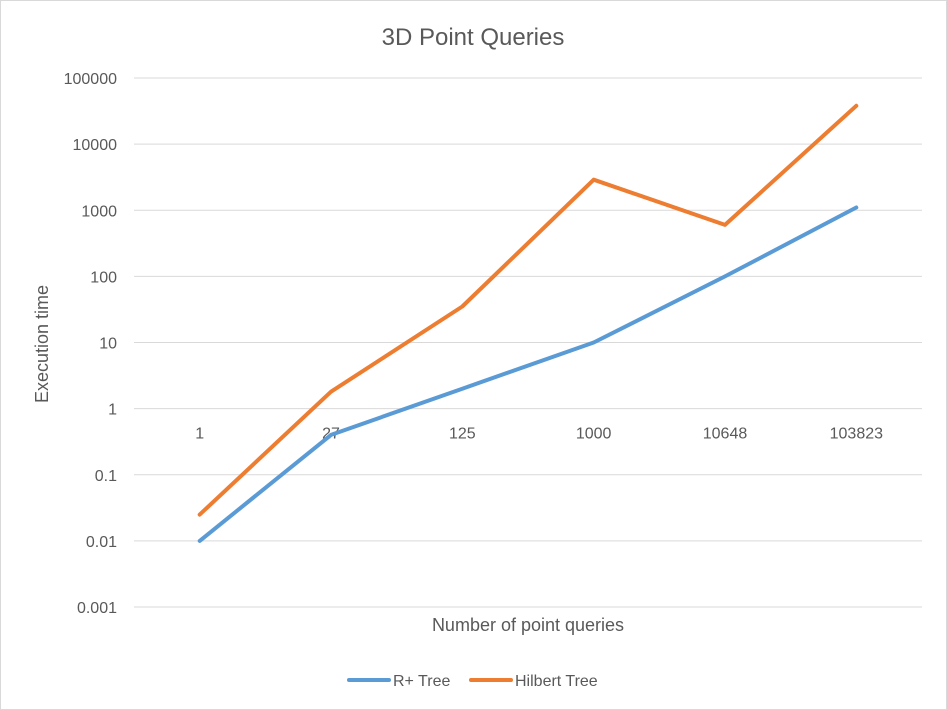 The height and width of the screenshot is (710, 947). What do you see at coordinates (594, 434) in the screenshot?
I see `x-tick-label: 1000` at bounding box center [594, 434].